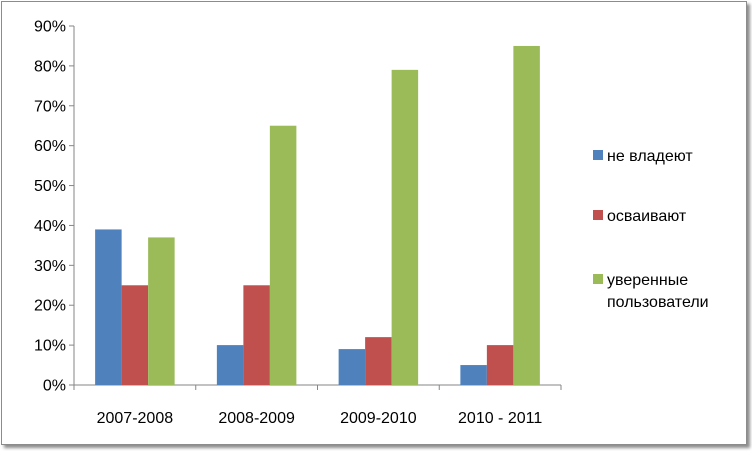 The width and height of the screenshot is (752, 451). Describe the element at coordinates (651, 229) in the screenshot. I see `legend: не владеют осваивают уверенные пользователи` at that location.